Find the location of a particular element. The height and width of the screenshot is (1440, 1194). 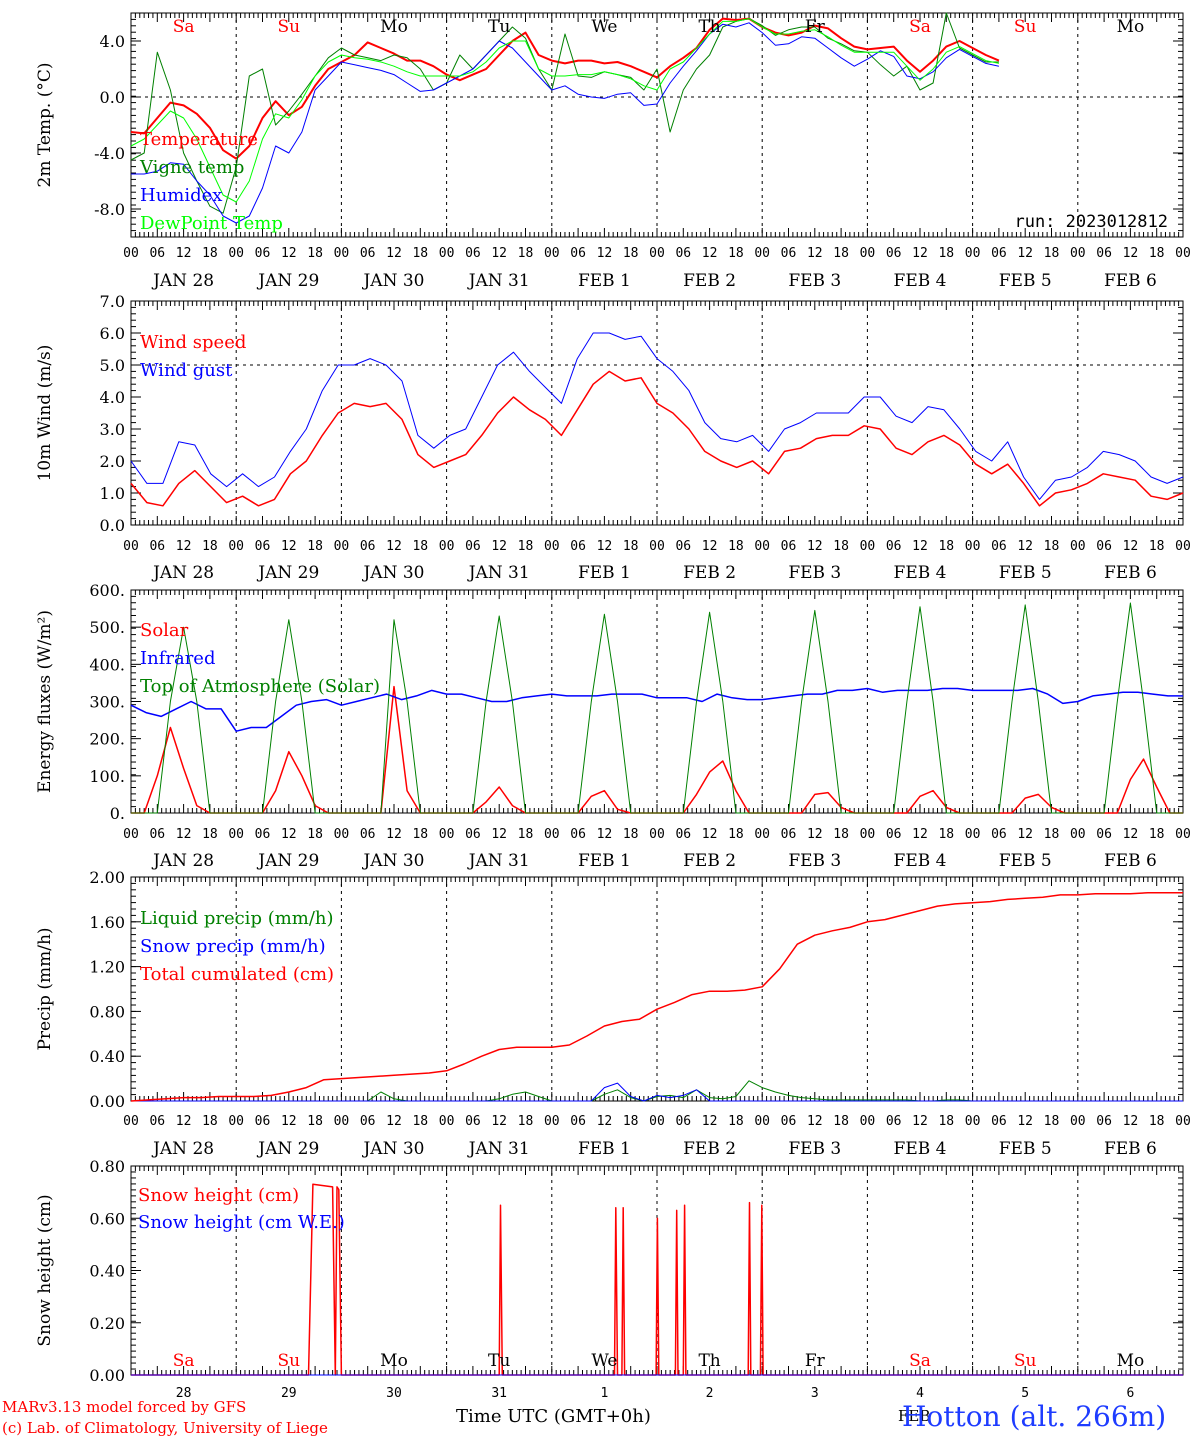

flux-date-label: JAN 28 is located at coordinates (182, 861).